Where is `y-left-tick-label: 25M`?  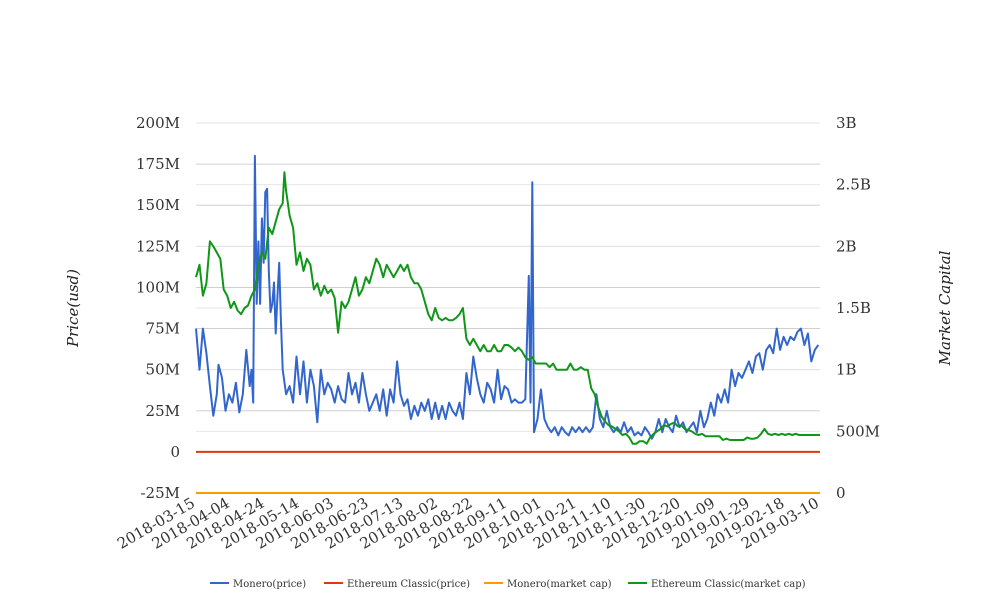
y-left-tick-label: 25M is located at coordinates (163, 411).